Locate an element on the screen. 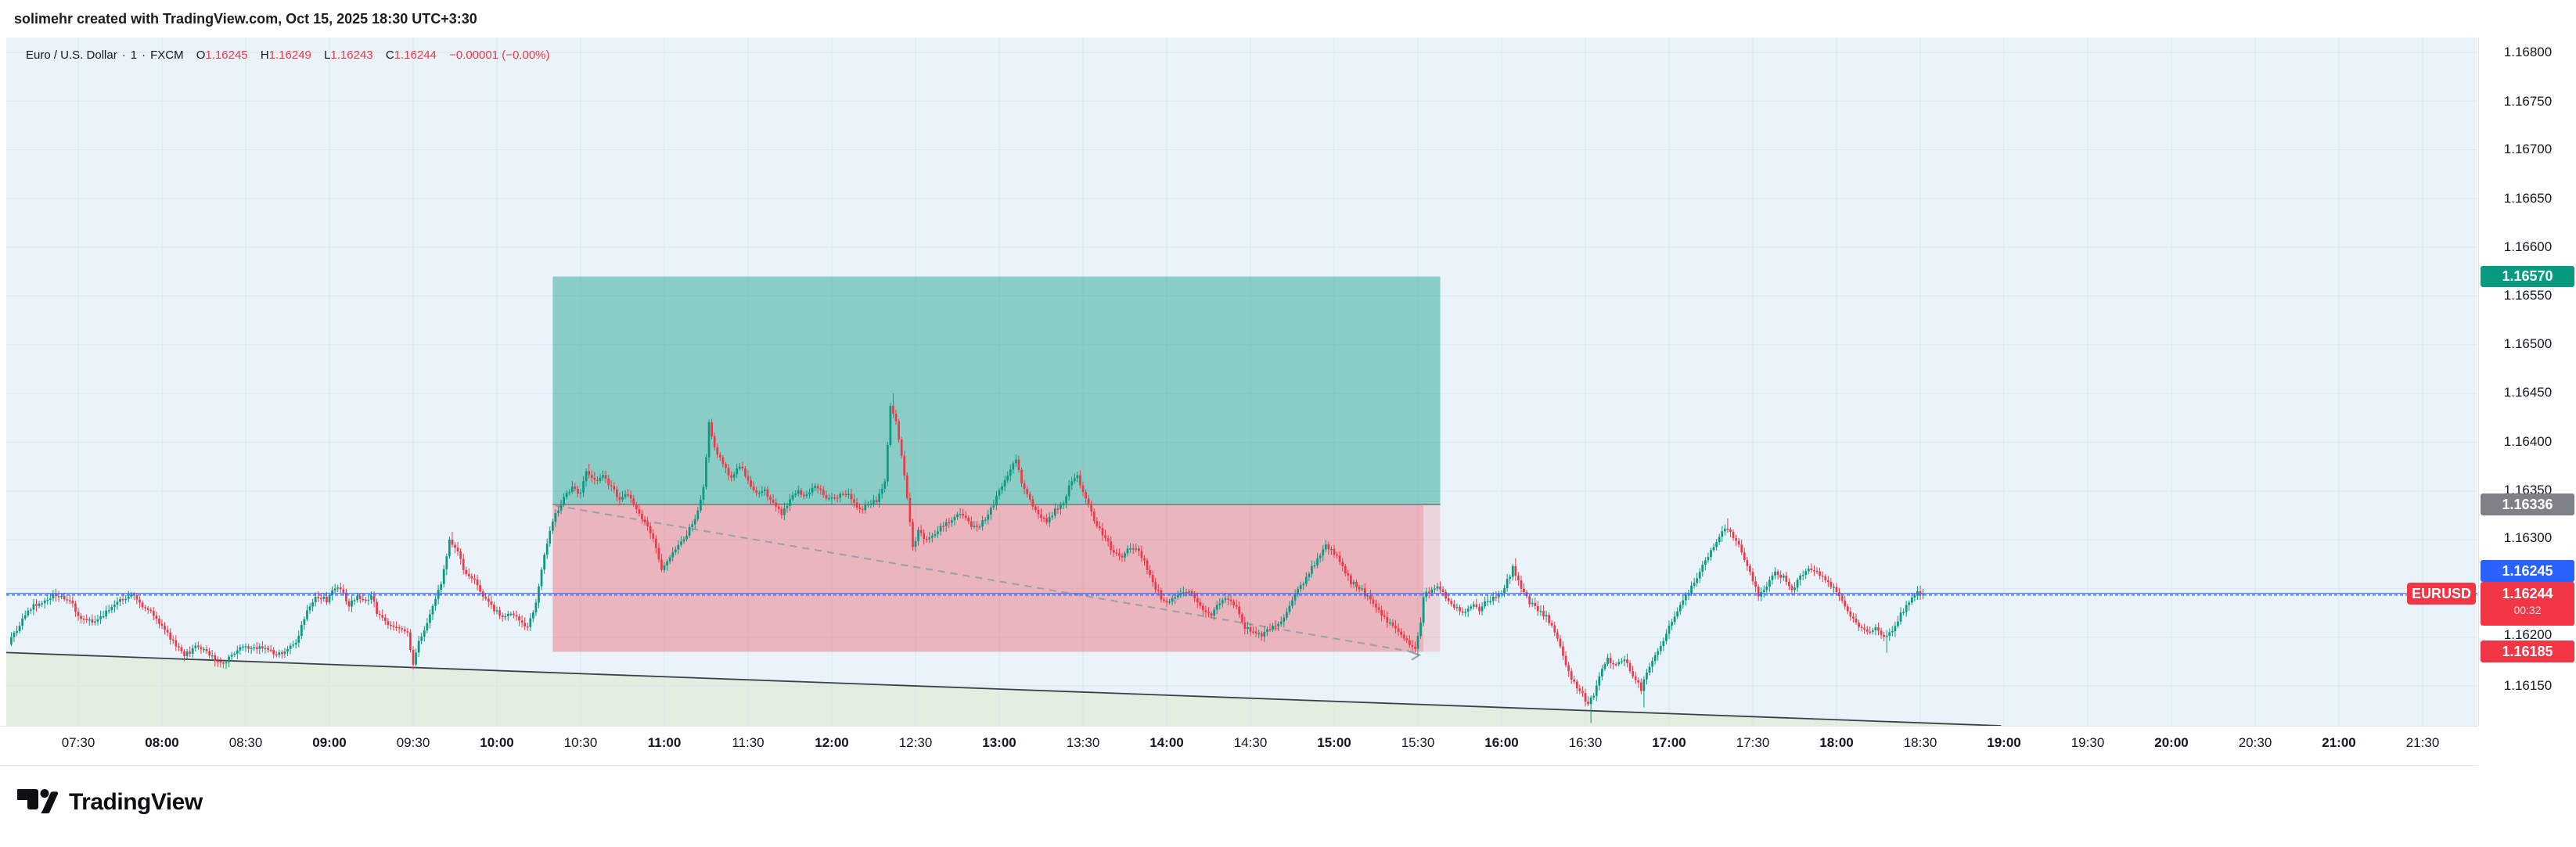  time-axis-label: 14:00 is located at coordinates (1166, 742).